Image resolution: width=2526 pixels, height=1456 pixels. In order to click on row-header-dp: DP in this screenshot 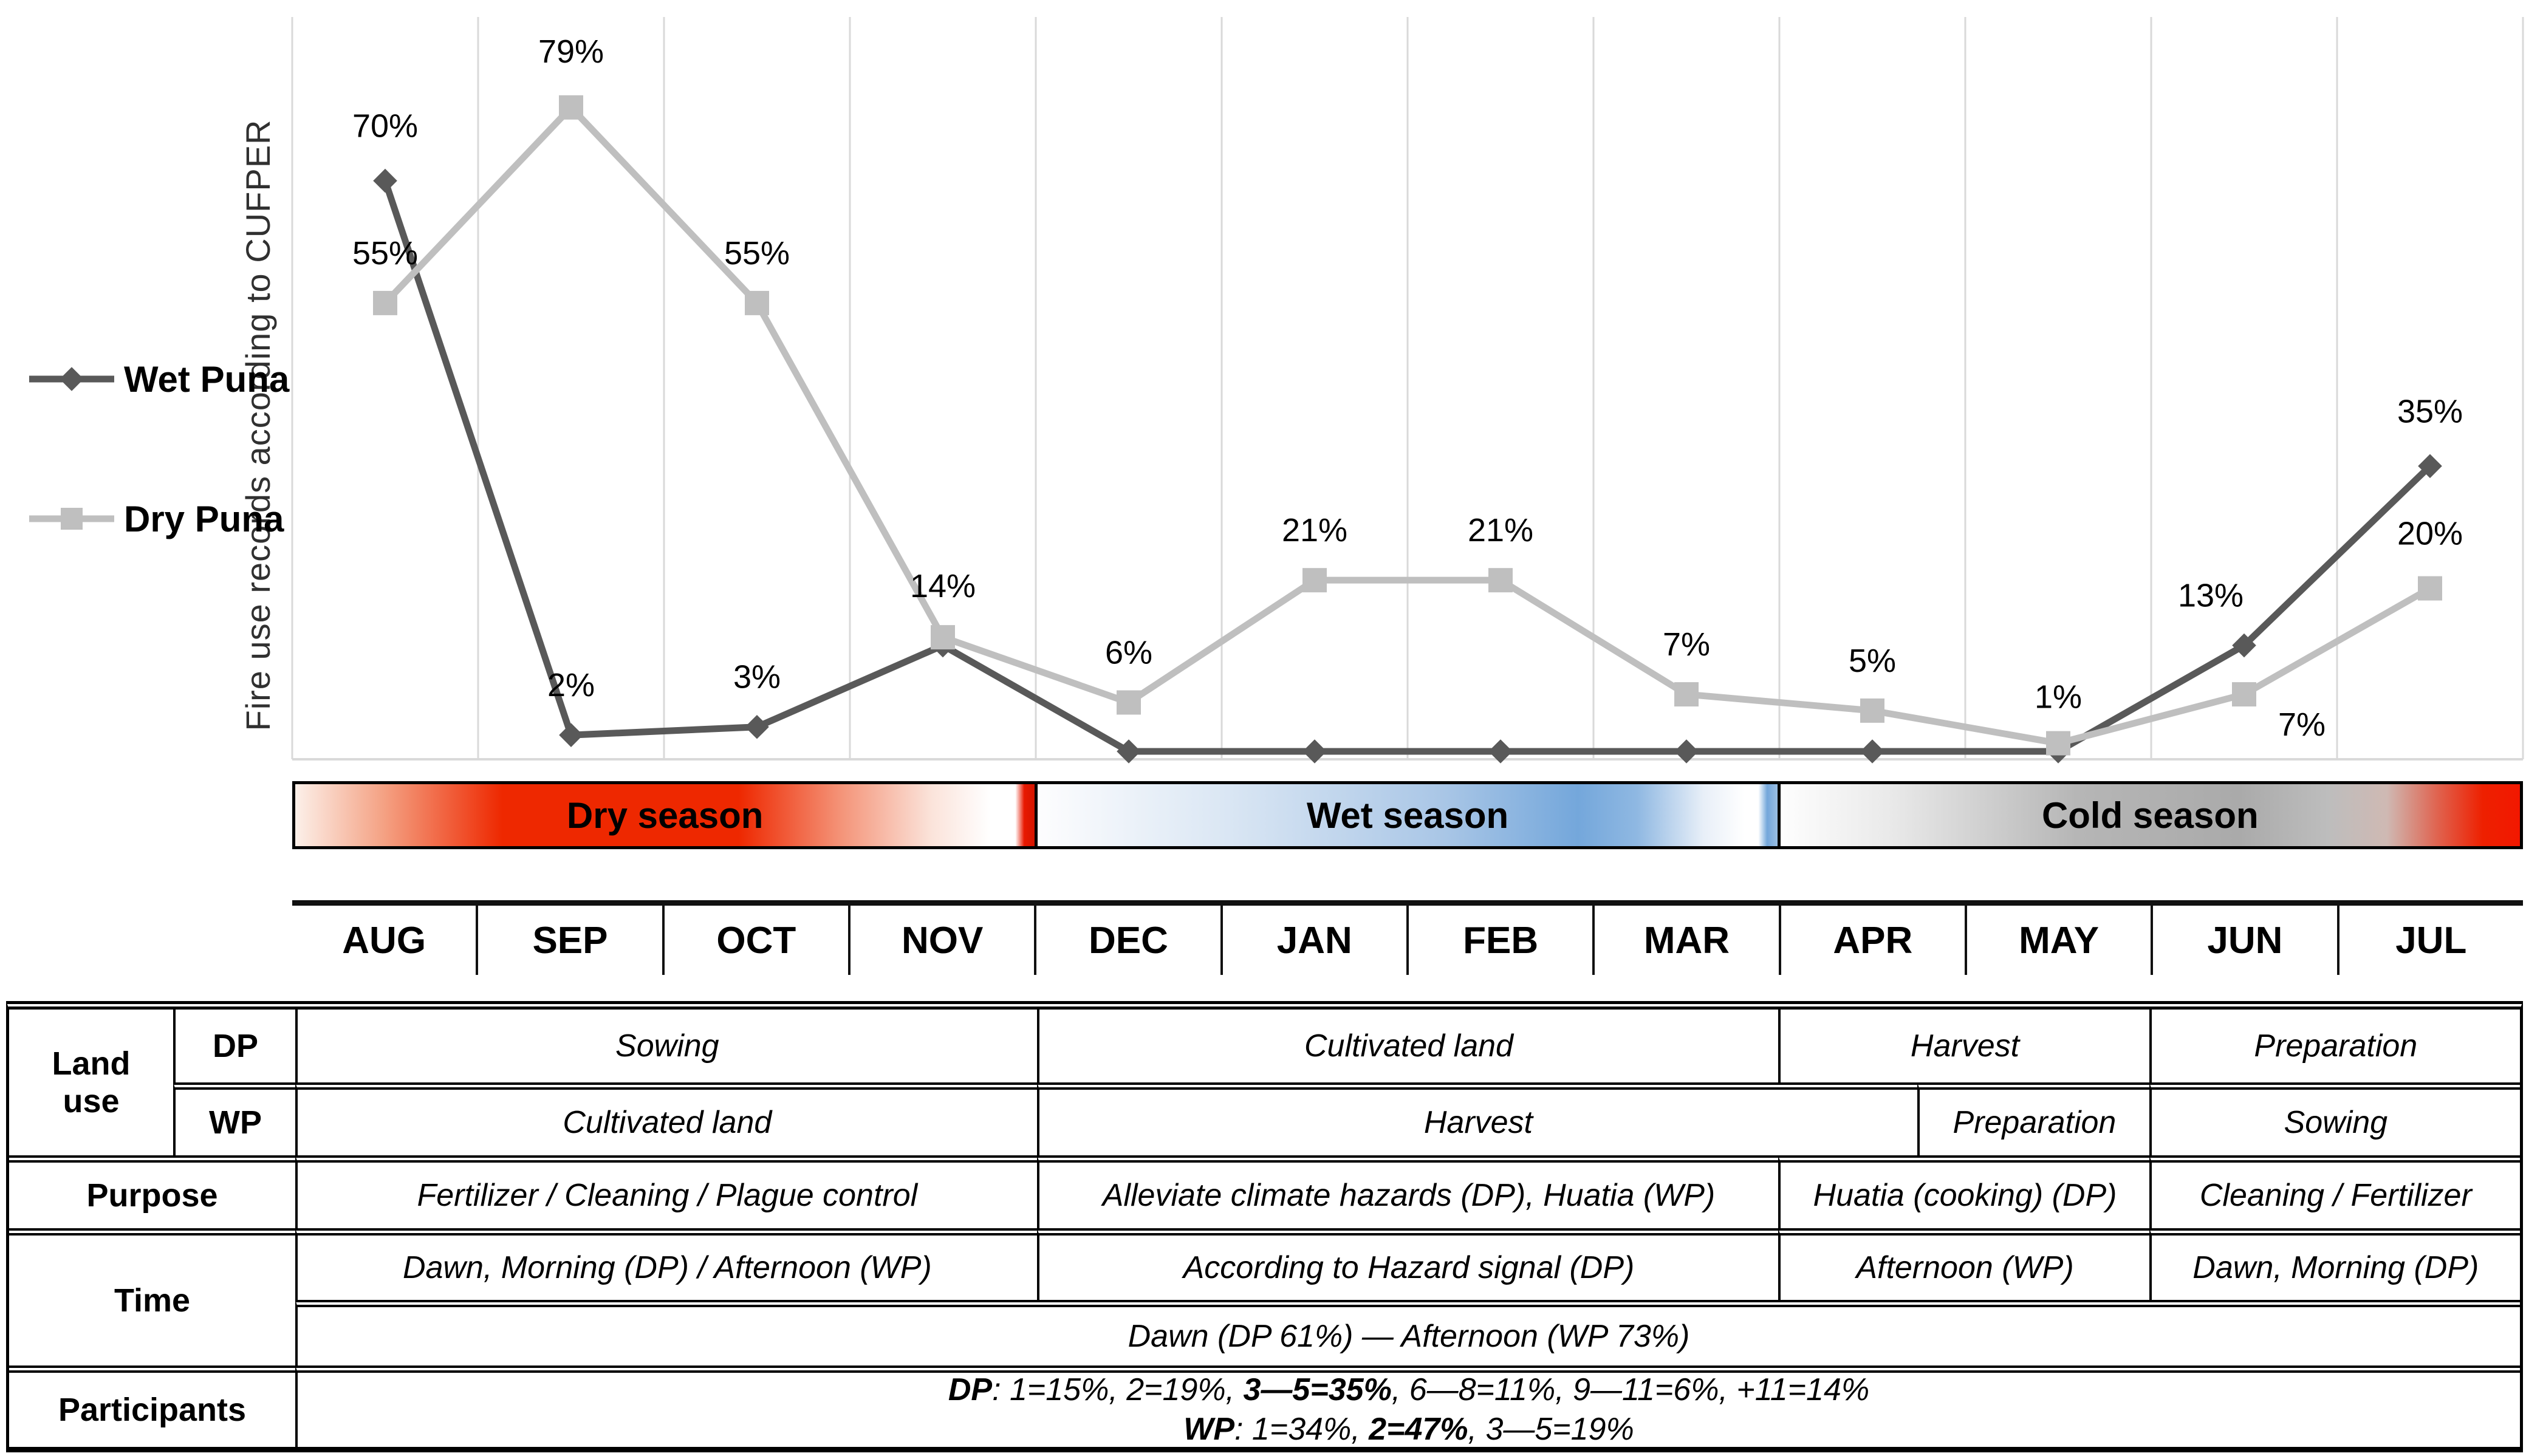, I will do `click(234, 1046)`.